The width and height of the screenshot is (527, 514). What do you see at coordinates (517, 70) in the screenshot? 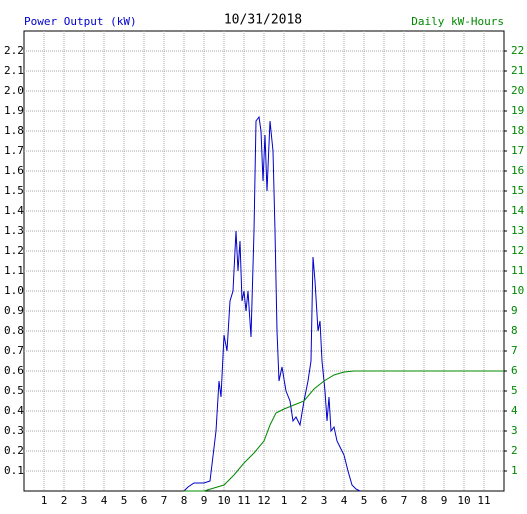
I see `y2-tick-label: 21` at bounding box center [517, 70].